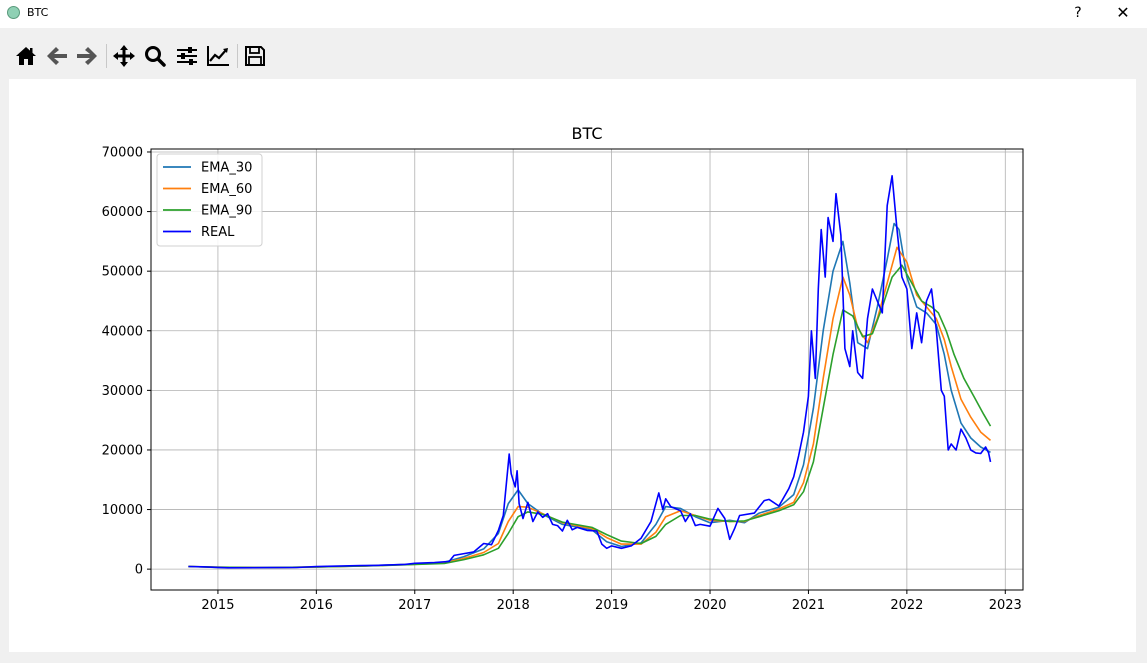 The height and width of the screenshot is (663, 1147). I want to click on x-tick-label: 2015, so click(217, 605).